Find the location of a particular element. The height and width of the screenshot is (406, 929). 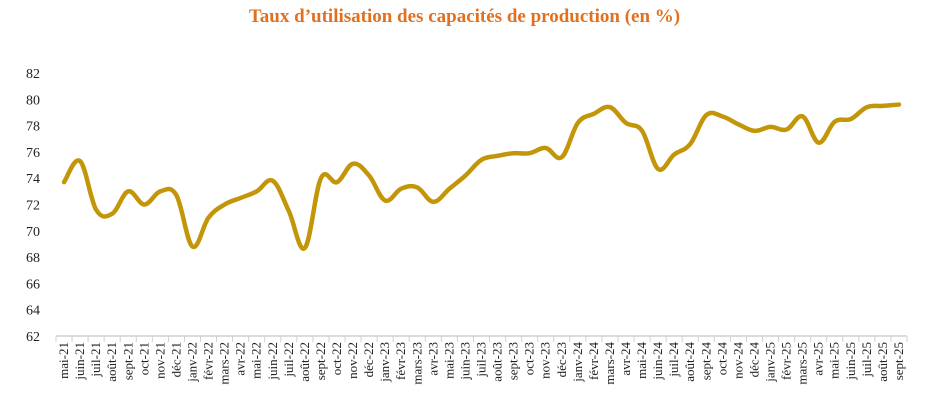

x-tick-label: juin-21 is located at coordinates (79, 361).